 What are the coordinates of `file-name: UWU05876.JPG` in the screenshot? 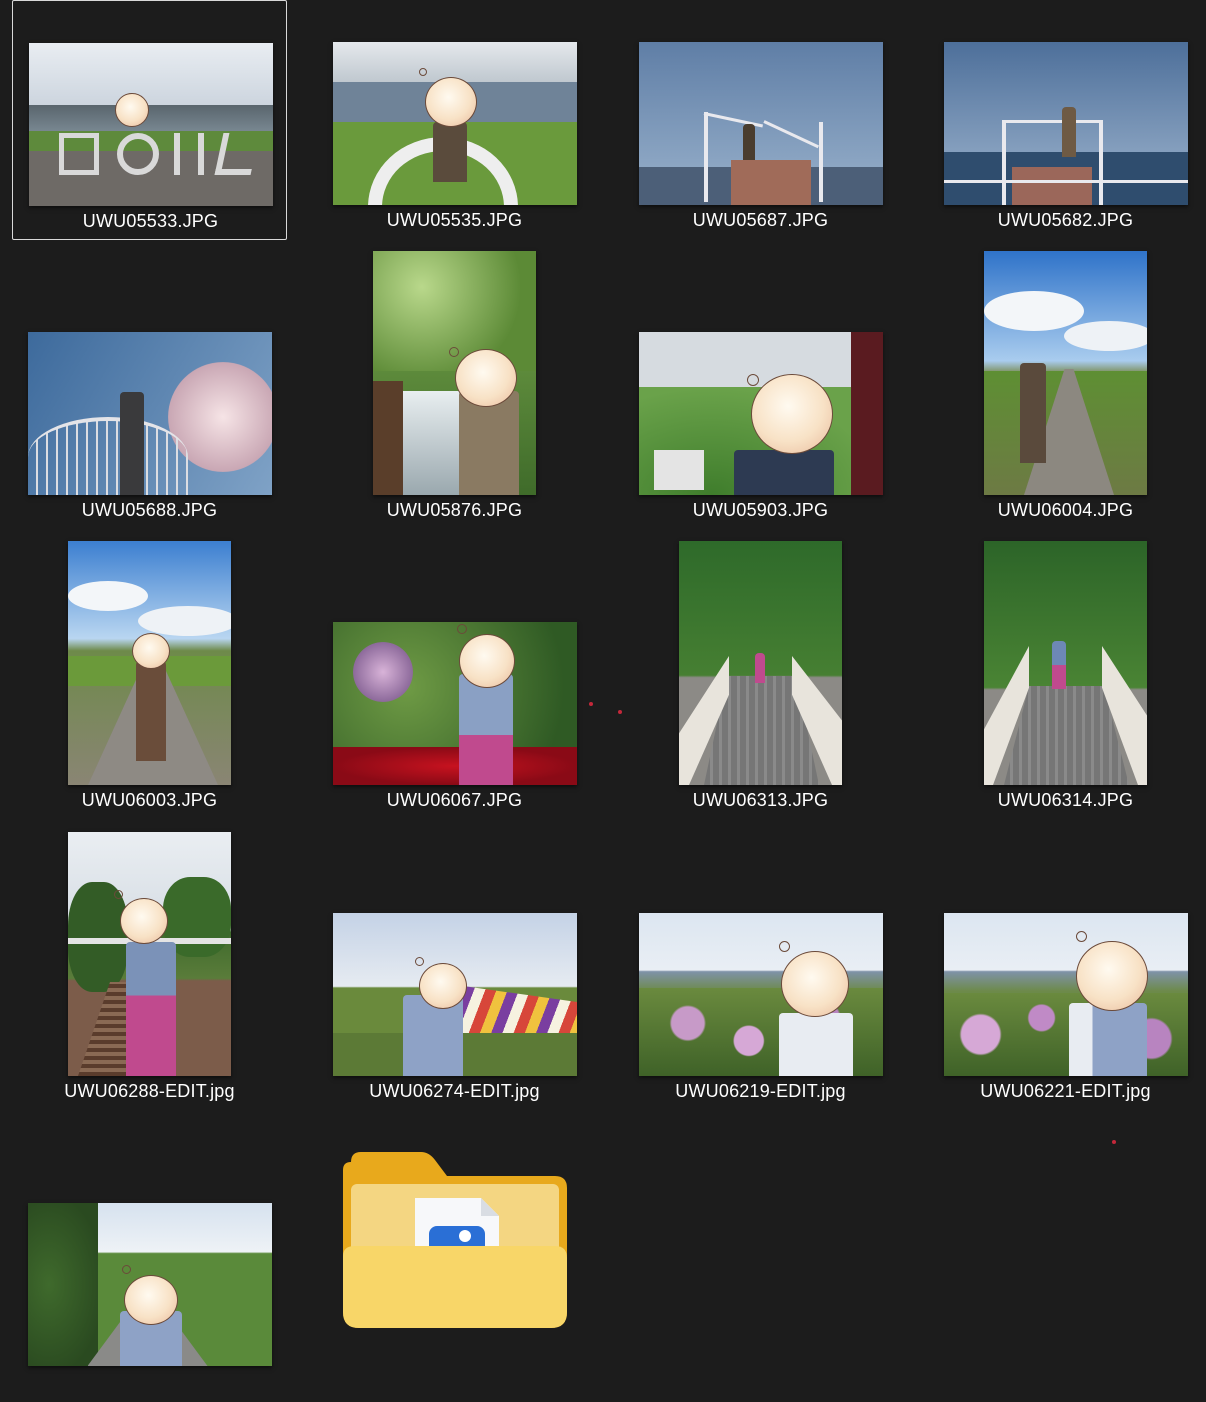 It's located at (454, 510).